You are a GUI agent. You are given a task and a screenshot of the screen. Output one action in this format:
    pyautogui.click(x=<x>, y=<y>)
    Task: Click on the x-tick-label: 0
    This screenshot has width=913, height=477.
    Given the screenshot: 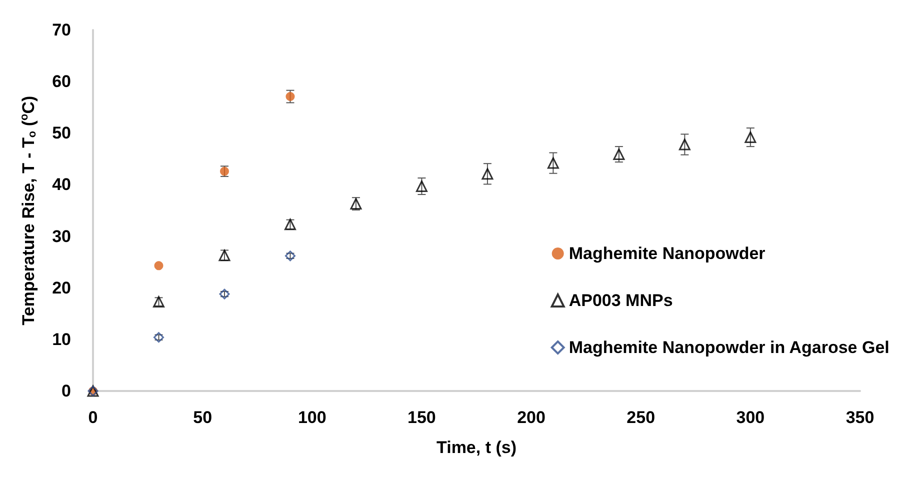 What is the action you would take?
    pyautogui.click(x=93, y=417)
    